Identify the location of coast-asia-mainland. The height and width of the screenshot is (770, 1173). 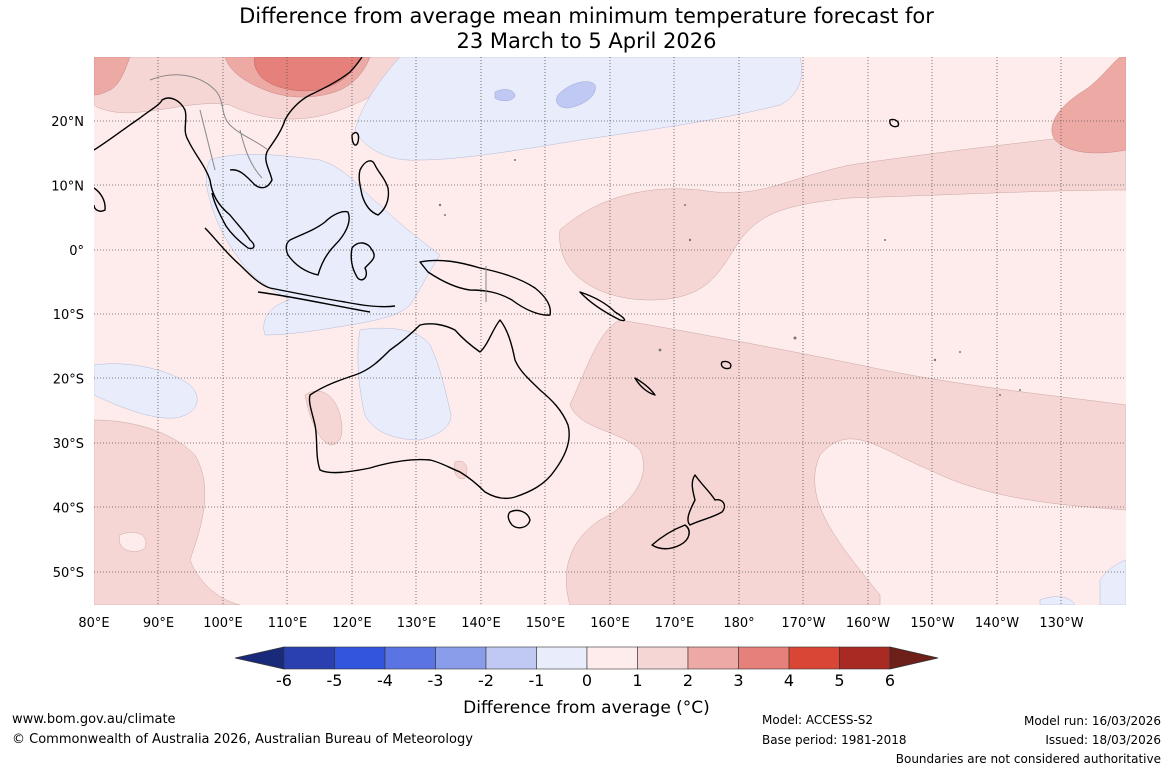
(228, 153).